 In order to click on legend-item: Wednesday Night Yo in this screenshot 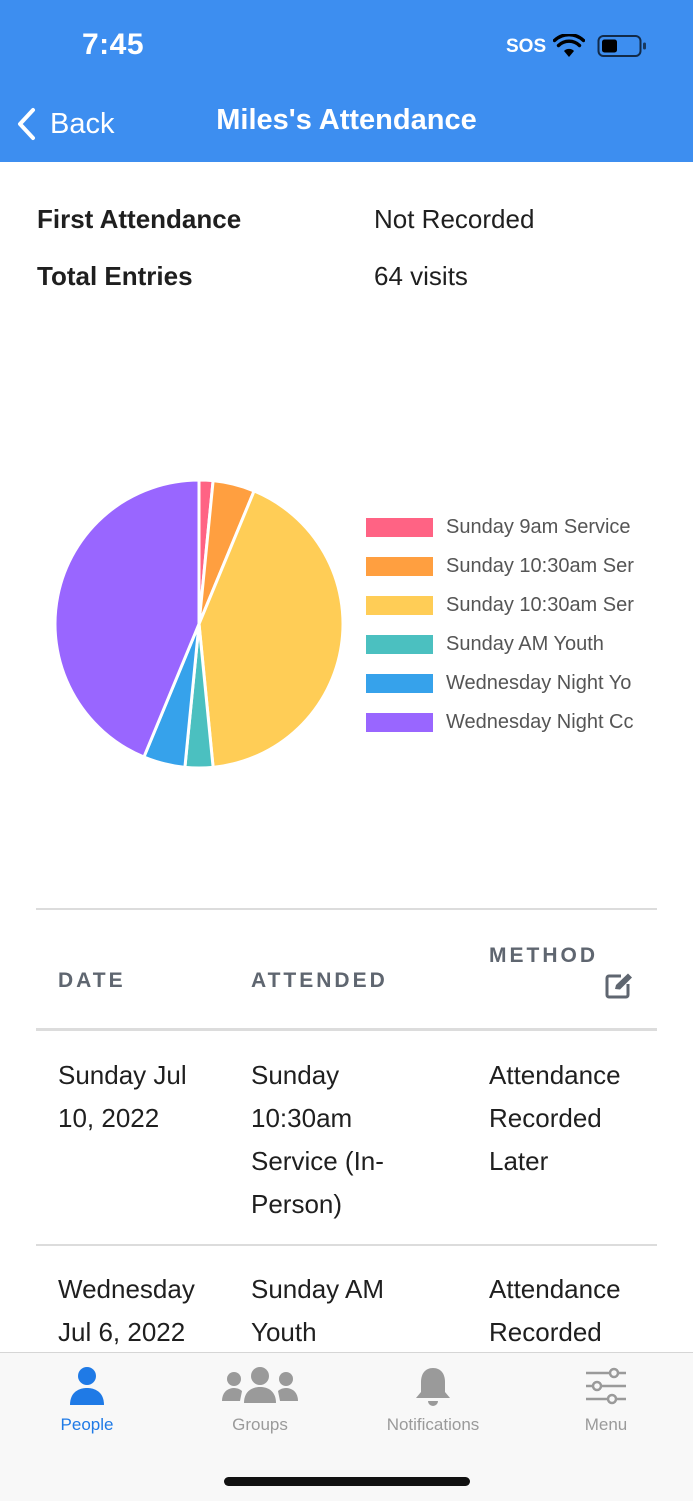, I will do `click(505, 683)`.